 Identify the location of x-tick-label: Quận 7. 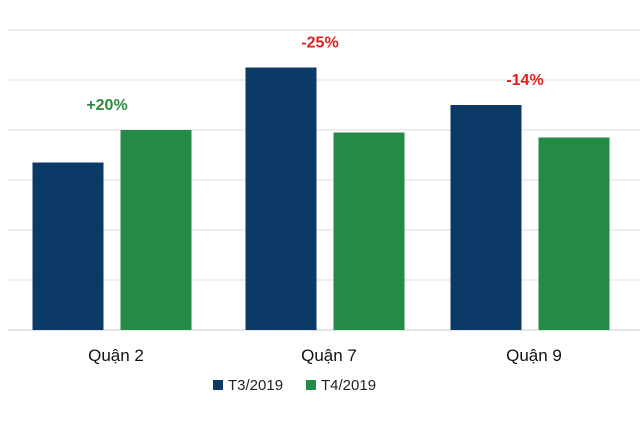
(329, 355).